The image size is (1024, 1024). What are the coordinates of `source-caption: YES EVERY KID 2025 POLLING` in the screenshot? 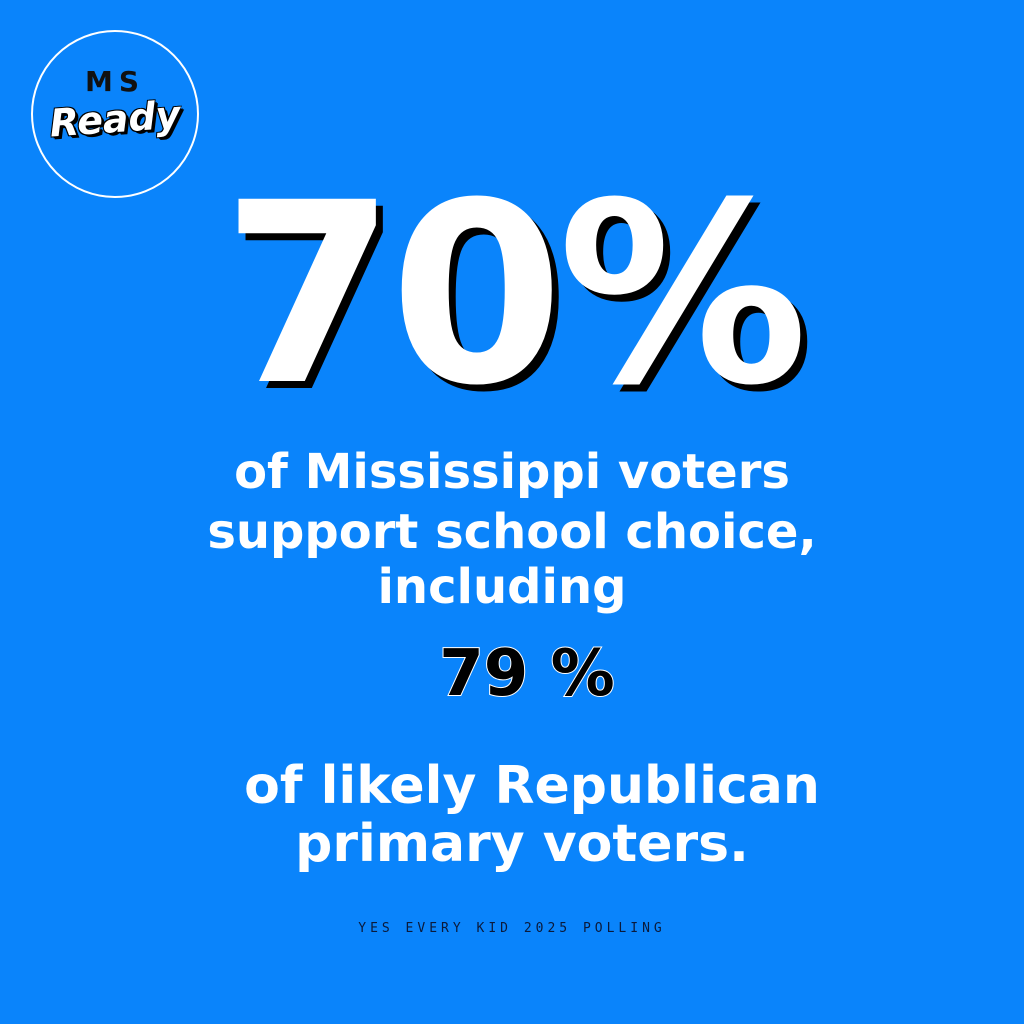 It's located at (512, 928).